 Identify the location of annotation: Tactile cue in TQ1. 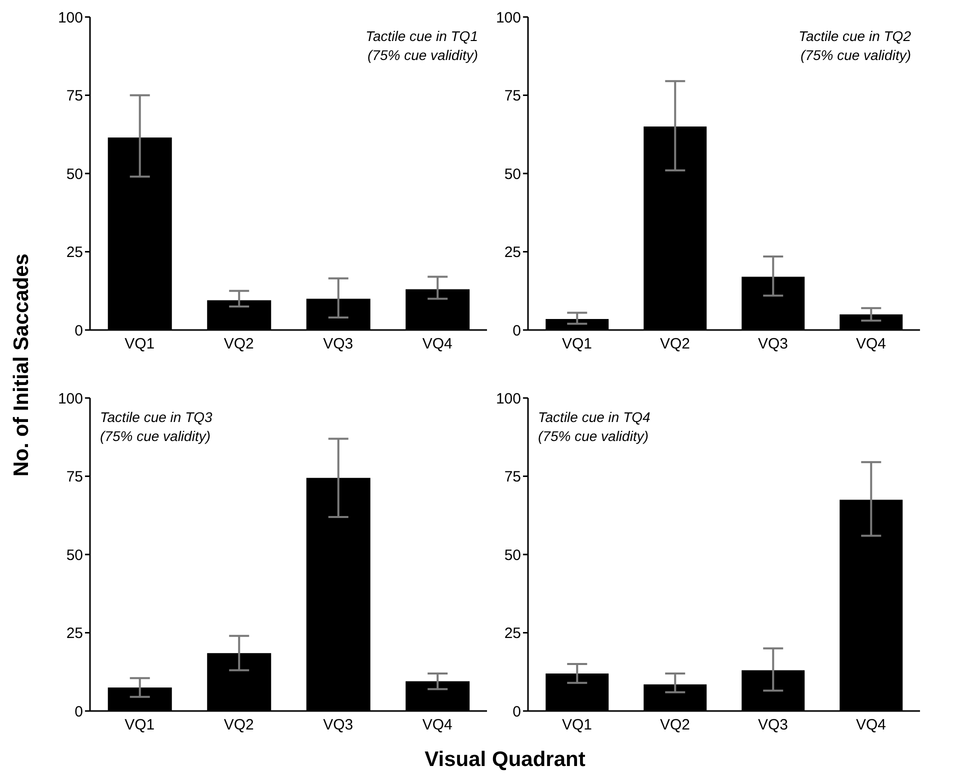
(421, 36).